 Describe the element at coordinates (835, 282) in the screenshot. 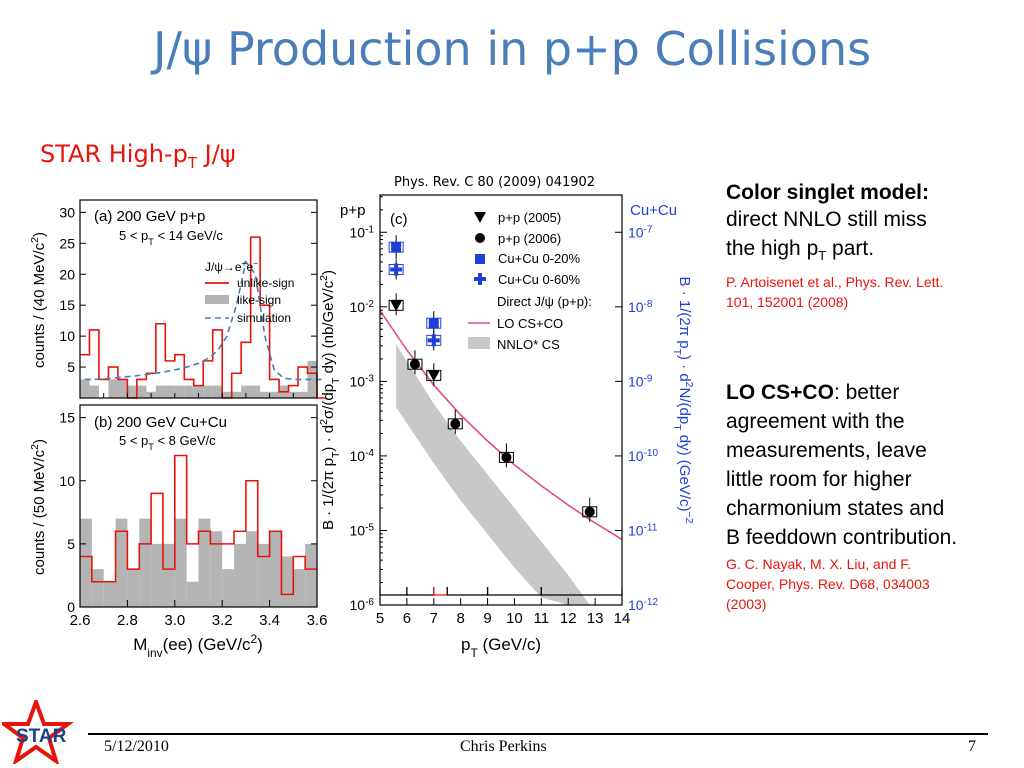

I see `note-reference-line: P. Artoisenet et al., Phys. Rev. Lett.` at that location.